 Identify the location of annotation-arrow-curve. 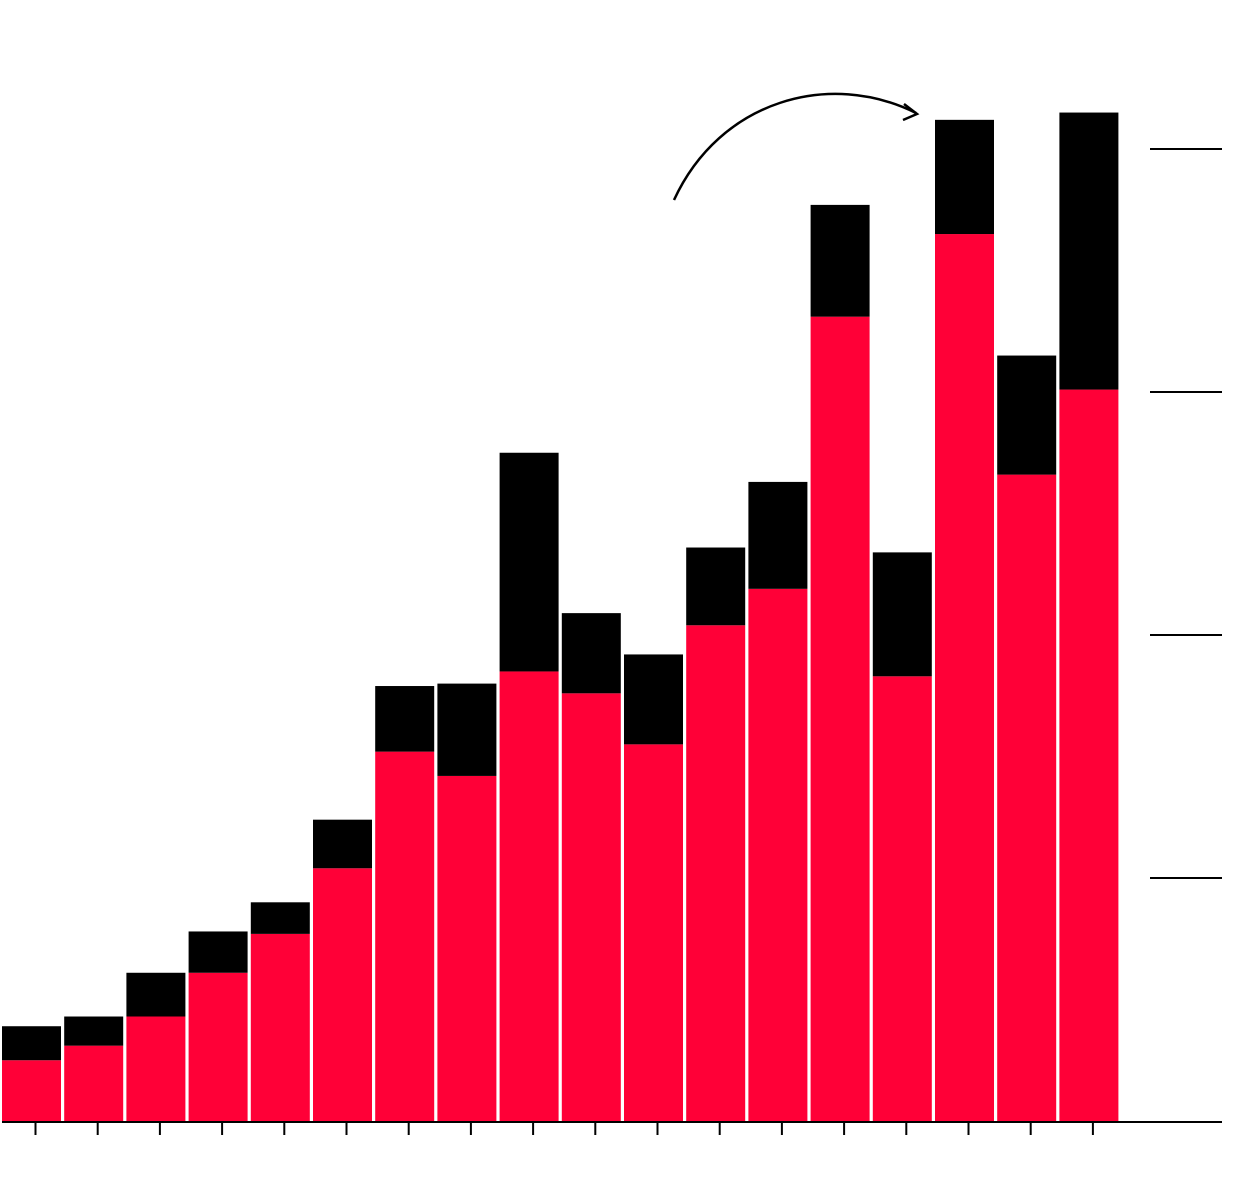
(794, 146).